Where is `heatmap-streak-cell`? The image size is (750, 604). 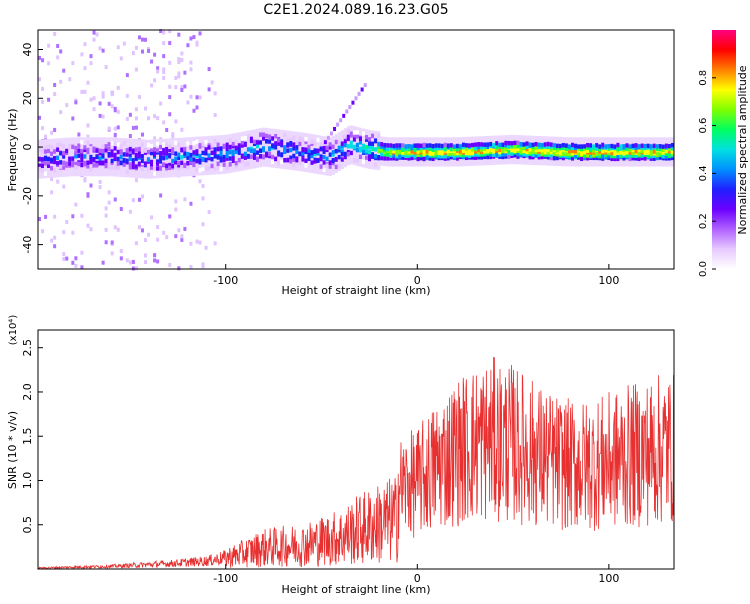 heatmap-streak-cell is located at coordinates (353, 102).